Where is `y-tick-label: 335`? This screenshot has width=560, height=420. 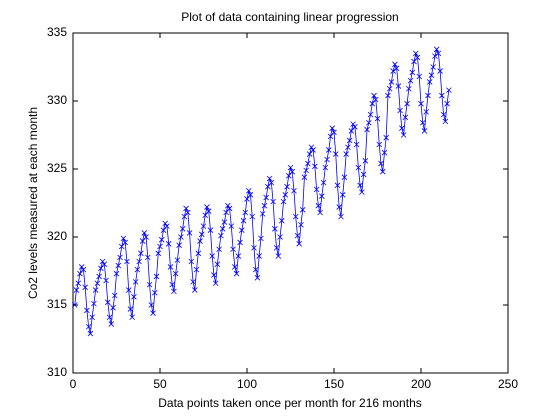 y-tick-label: 335 is located at coordinates (57, 32).